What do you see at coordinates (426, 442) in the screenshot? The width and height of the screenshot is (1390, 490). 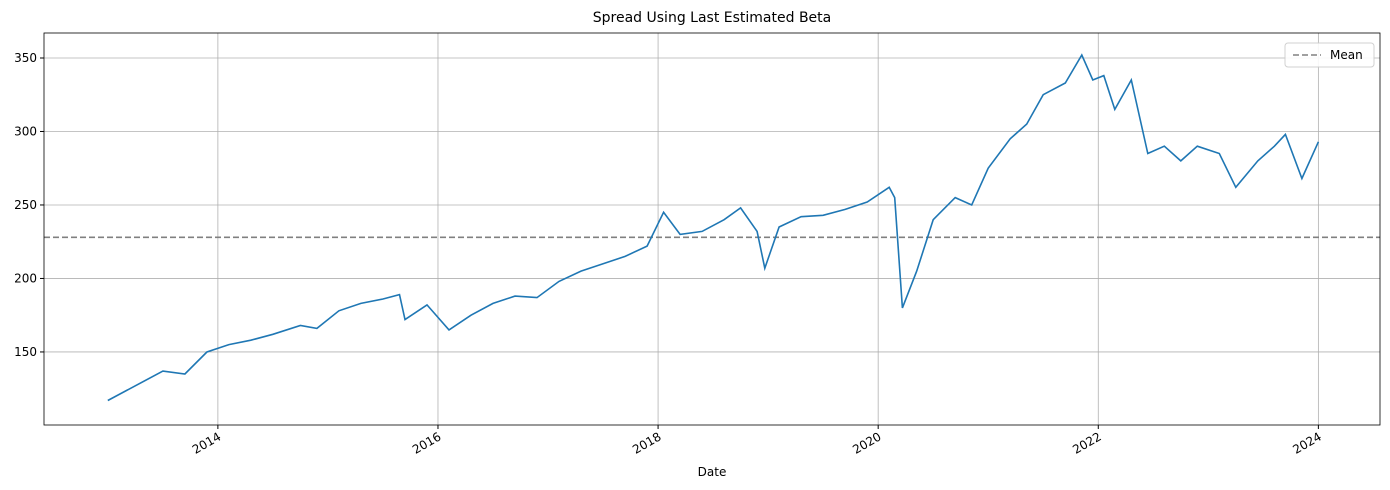 I see `x-tick-label: 2016` at bounding box center [426, 442].